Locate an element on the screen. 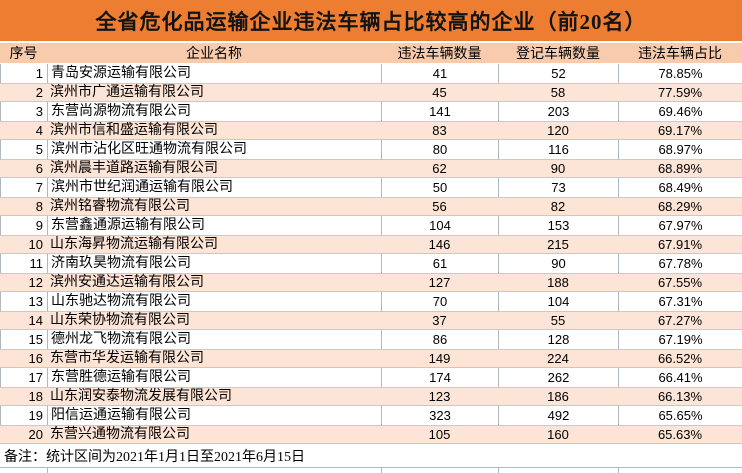 The height and width of the screenshot is (473, 742). cell-illegal-count: 62 is located at coordinates (439, 168).